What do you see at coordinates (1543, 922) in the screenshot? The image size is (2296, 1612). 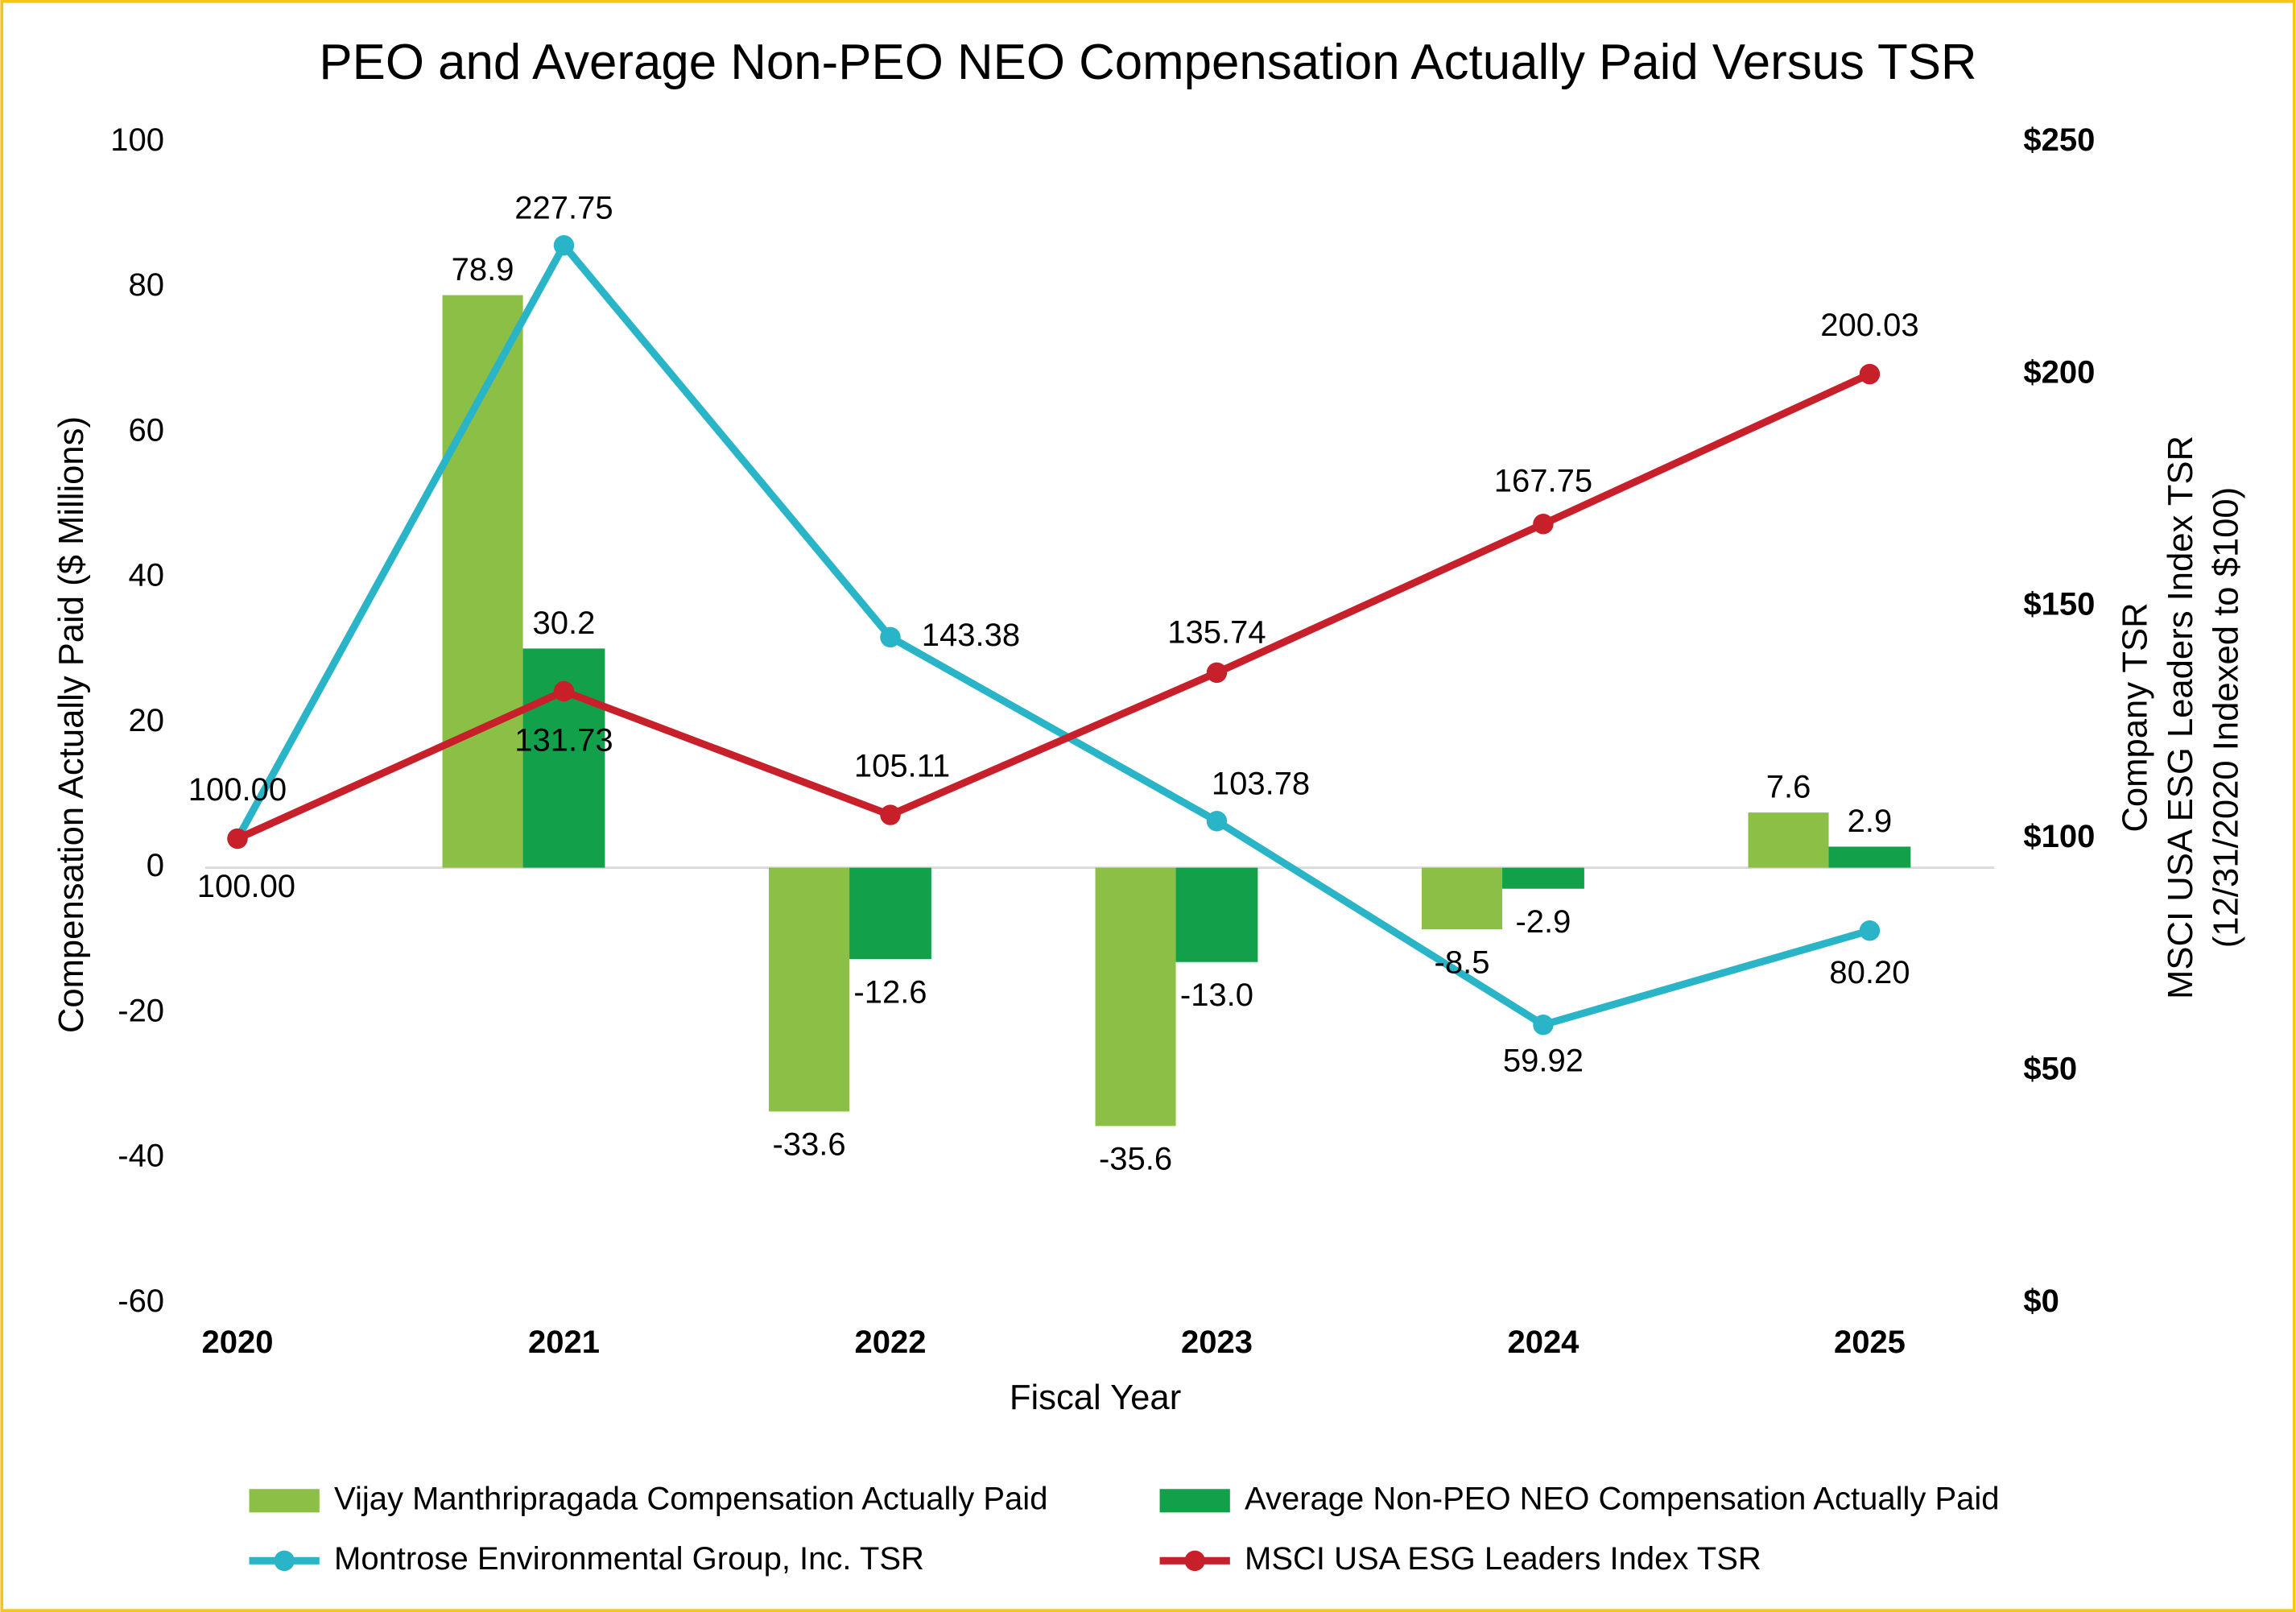 I see `bar-value-label: -2.9` at bounding box center [1543, 922].